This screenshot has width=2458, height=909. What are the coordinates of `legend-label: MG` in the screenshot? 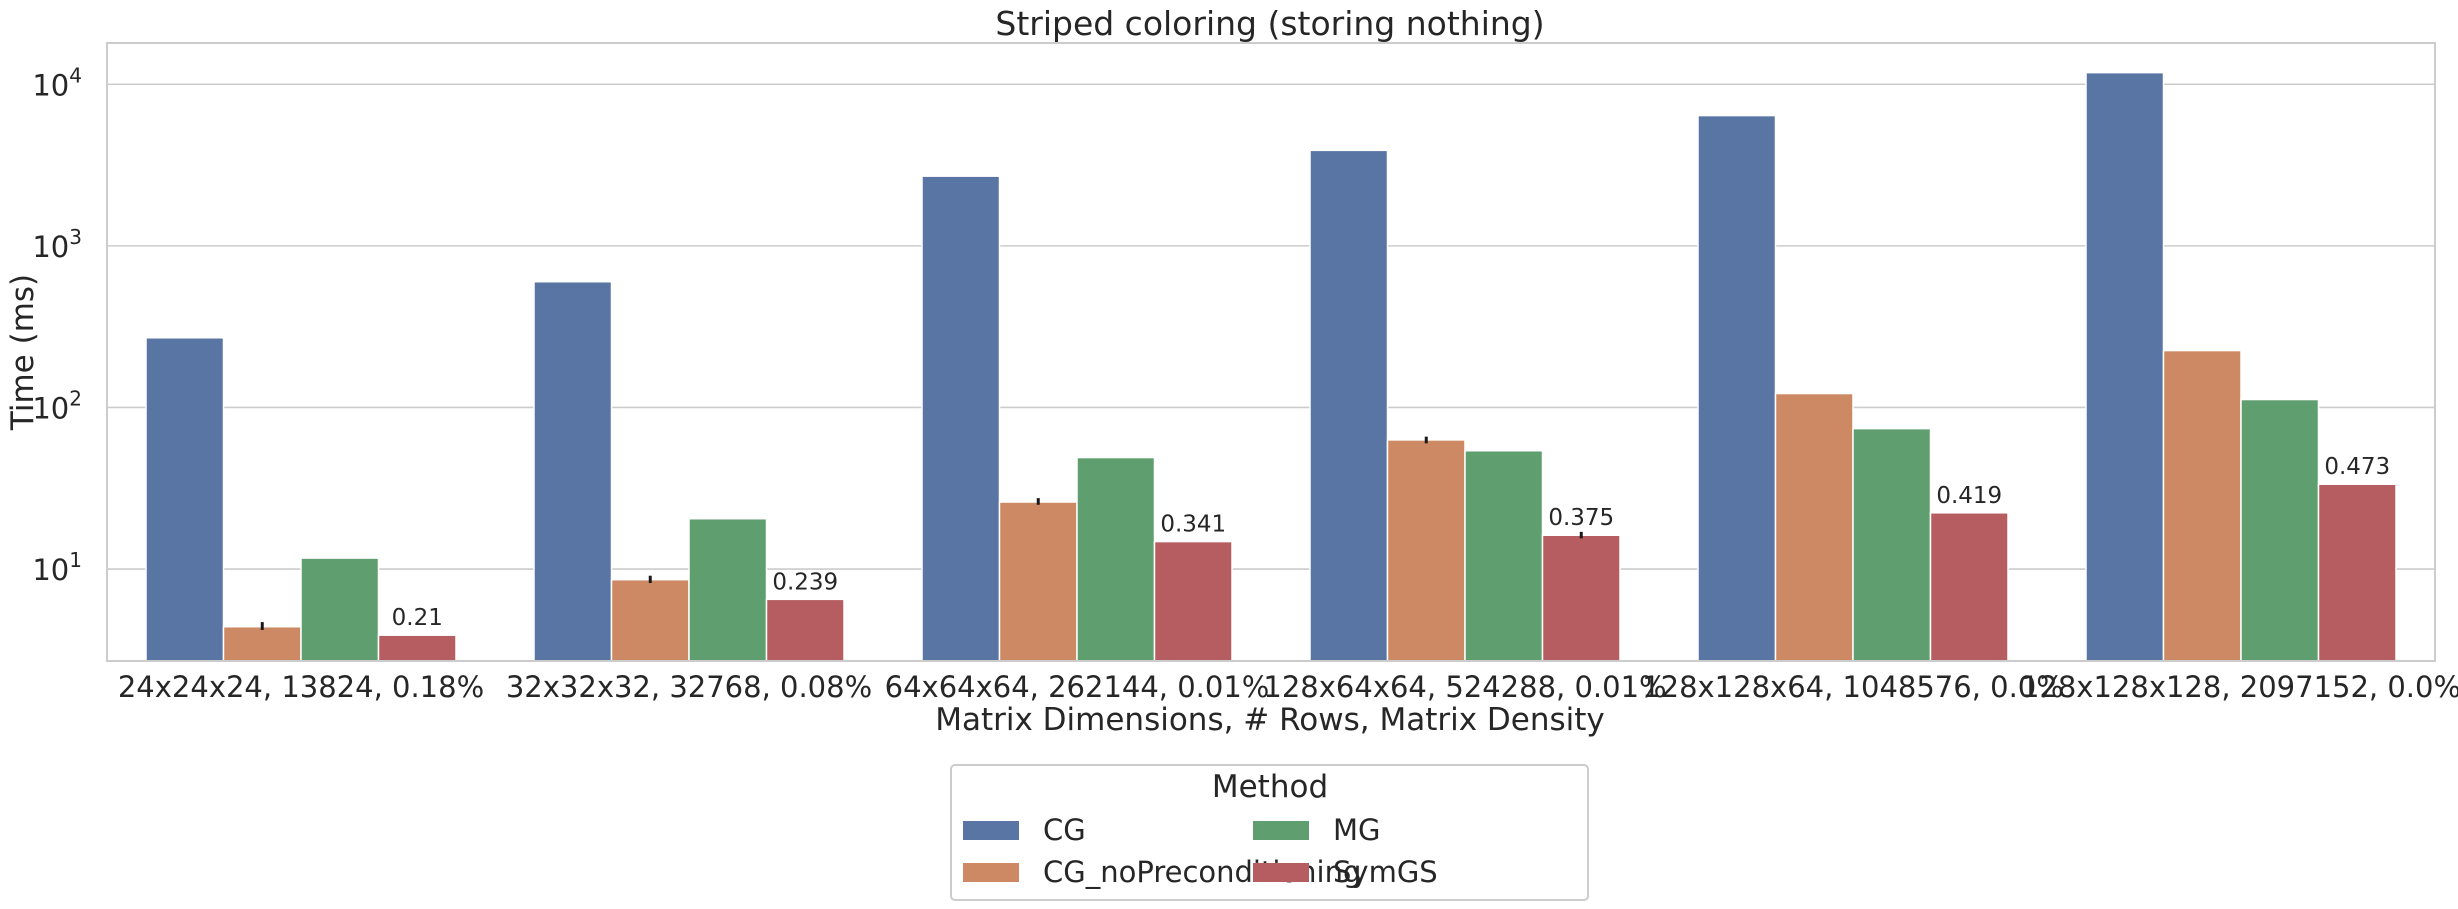 It's located at (1357, 830).